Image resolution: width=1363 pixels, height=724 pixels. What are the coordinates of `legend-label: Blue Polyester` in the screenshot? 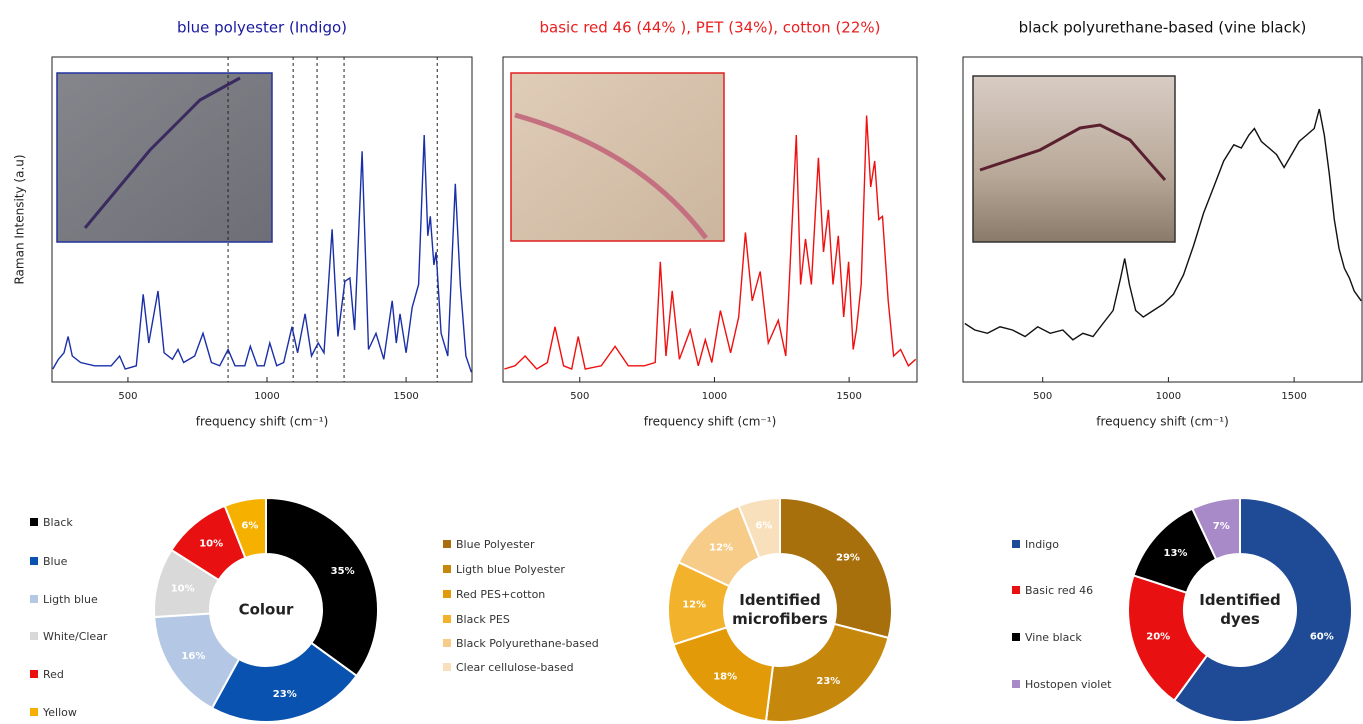 It's located at (495, 544).